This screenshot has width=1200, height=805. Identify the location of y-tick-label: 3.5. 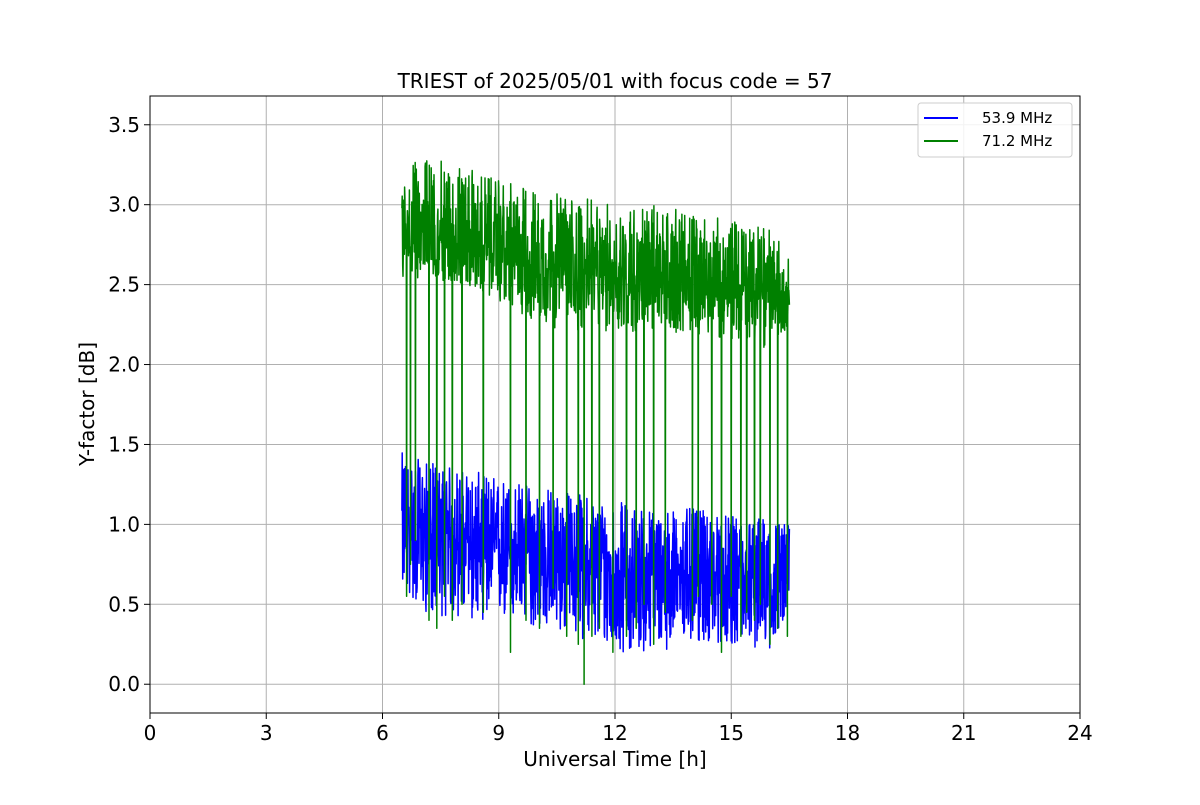
(124, 125).